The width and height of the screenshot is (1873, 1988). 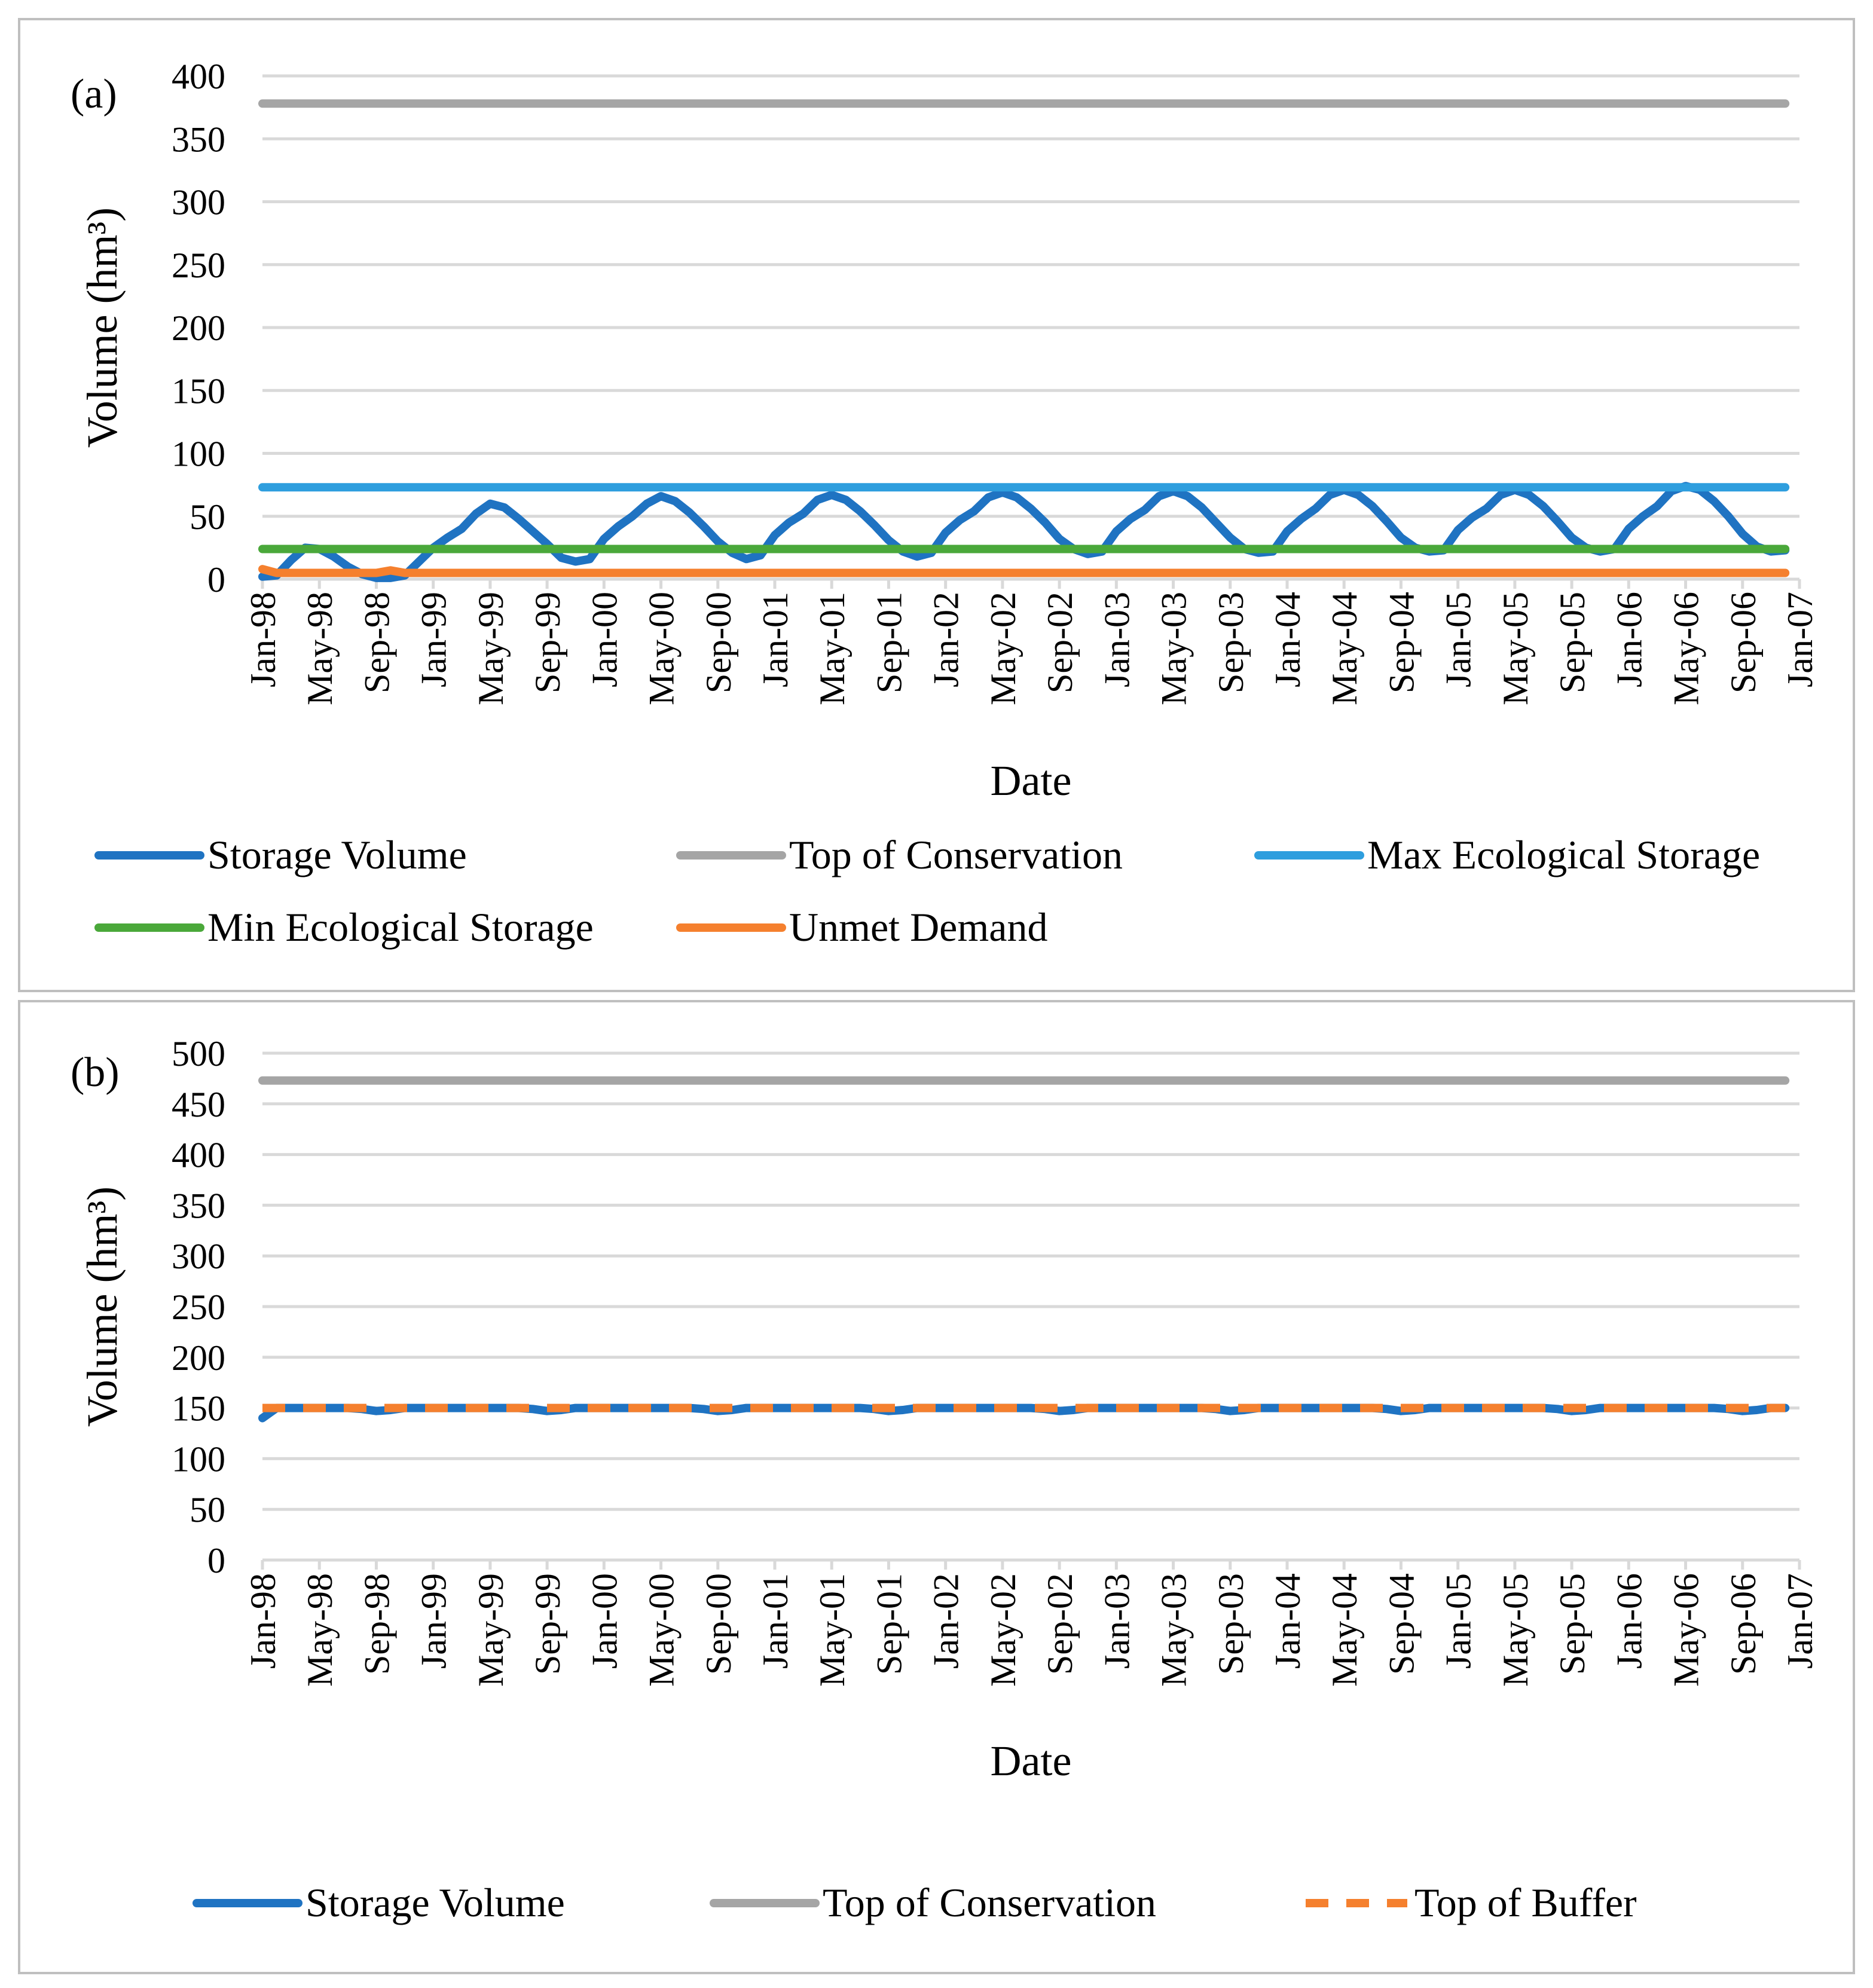 What do you see at coordinates (1525, 1902) in the screenshot?
I see `legend-label: Top of Buffer` at bounding box center [1525, 1902].